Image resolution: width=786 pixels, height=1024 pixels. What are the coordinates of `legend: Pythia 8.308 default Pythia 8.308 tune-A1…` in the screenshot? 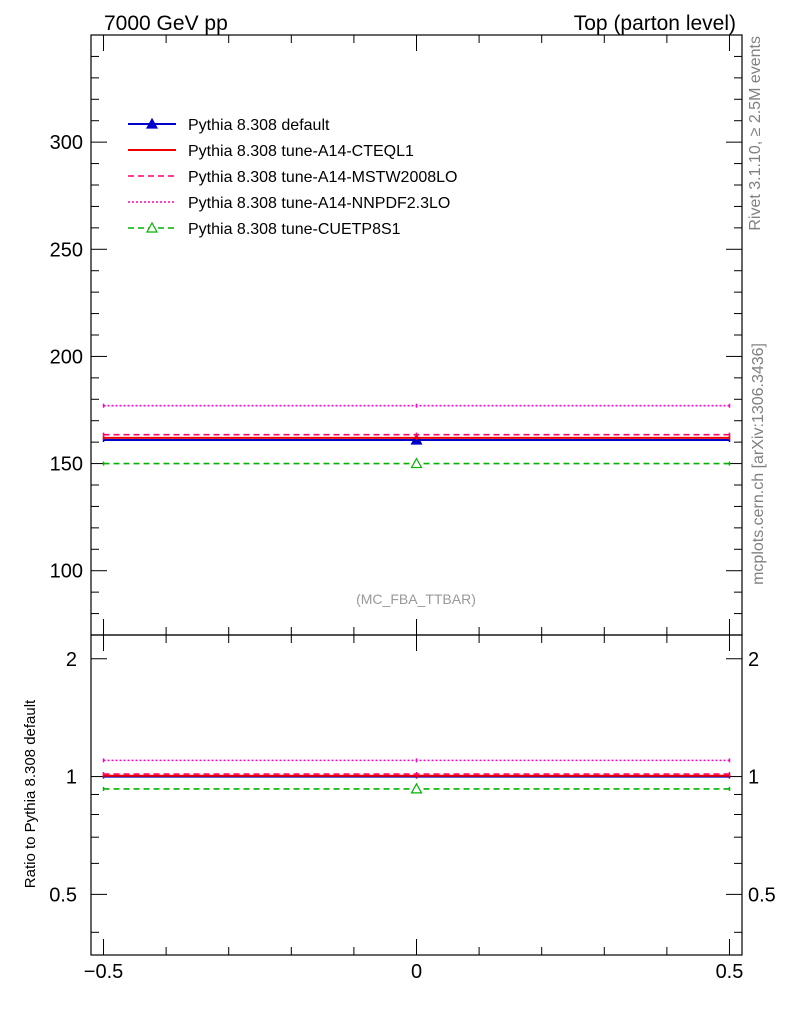 It's located at (292, 177).